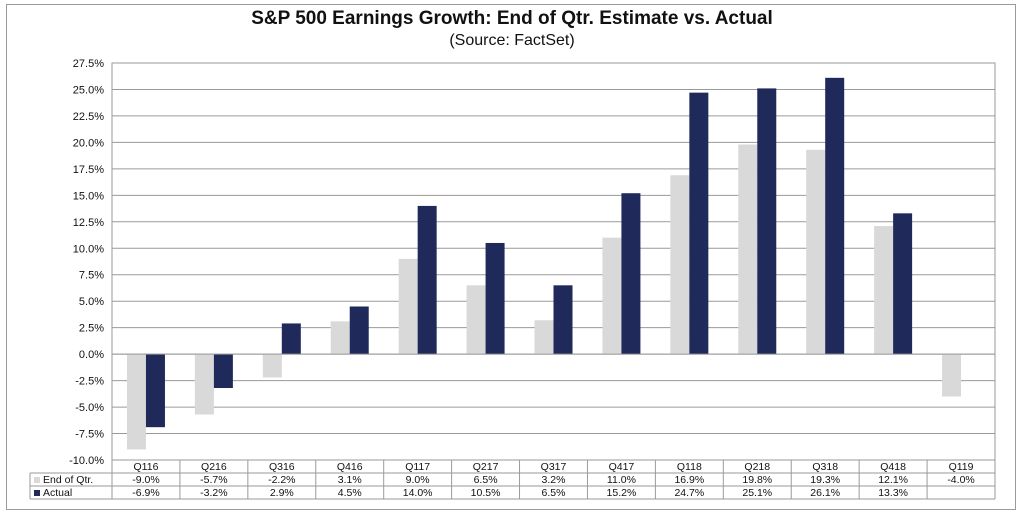 The image size is (1024, 516). What do you see at coordinates (512, 40) in the screenshot?
I see `chart-subtitle: (Source: FactSet)` at bounding box center [512, 40].